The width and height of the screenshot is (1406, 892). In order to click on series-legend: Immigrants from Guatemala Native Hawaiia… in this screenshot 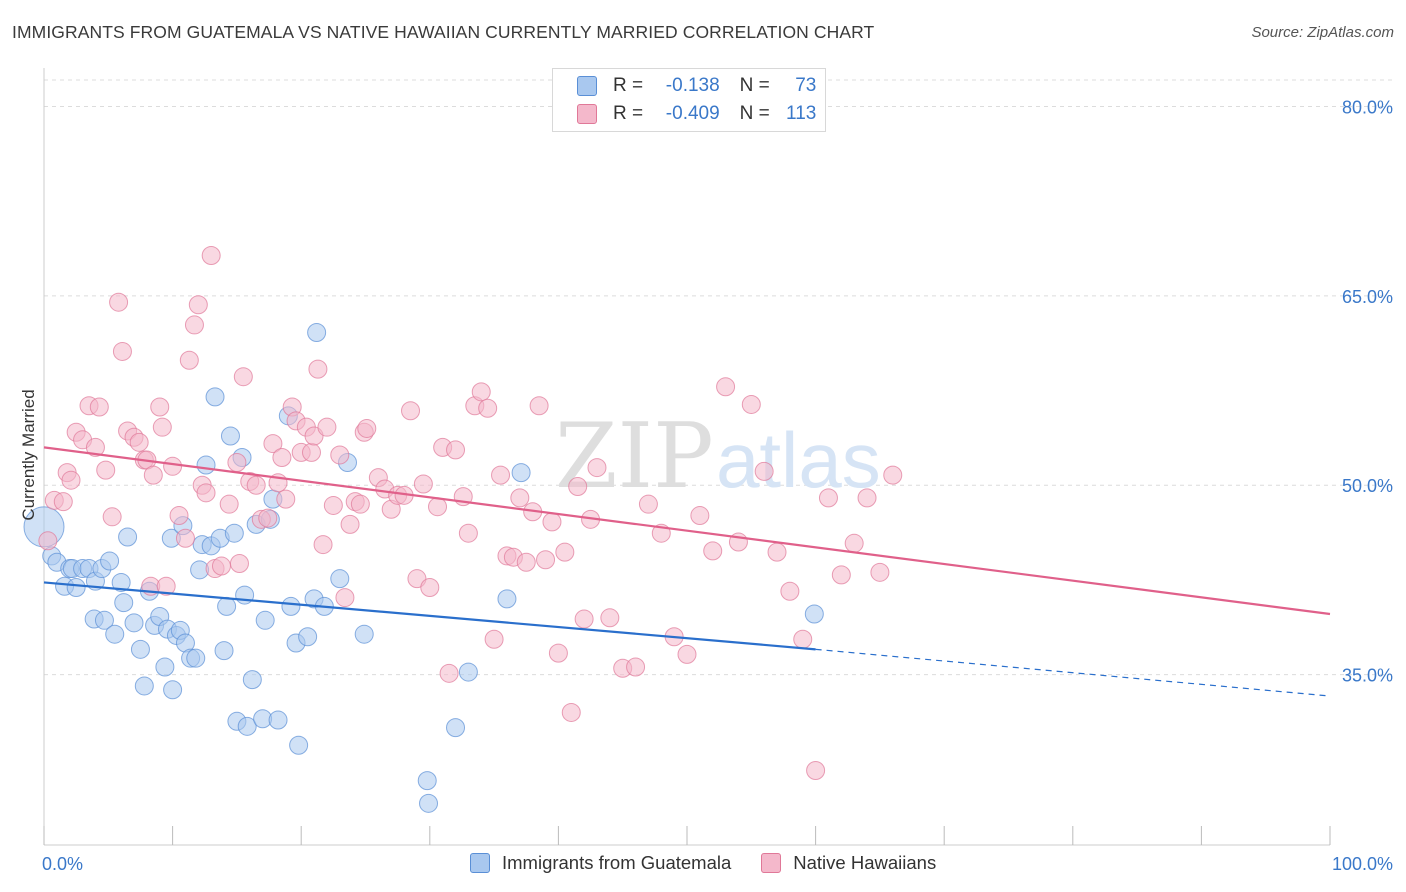, I will do `click(718, 863)`.